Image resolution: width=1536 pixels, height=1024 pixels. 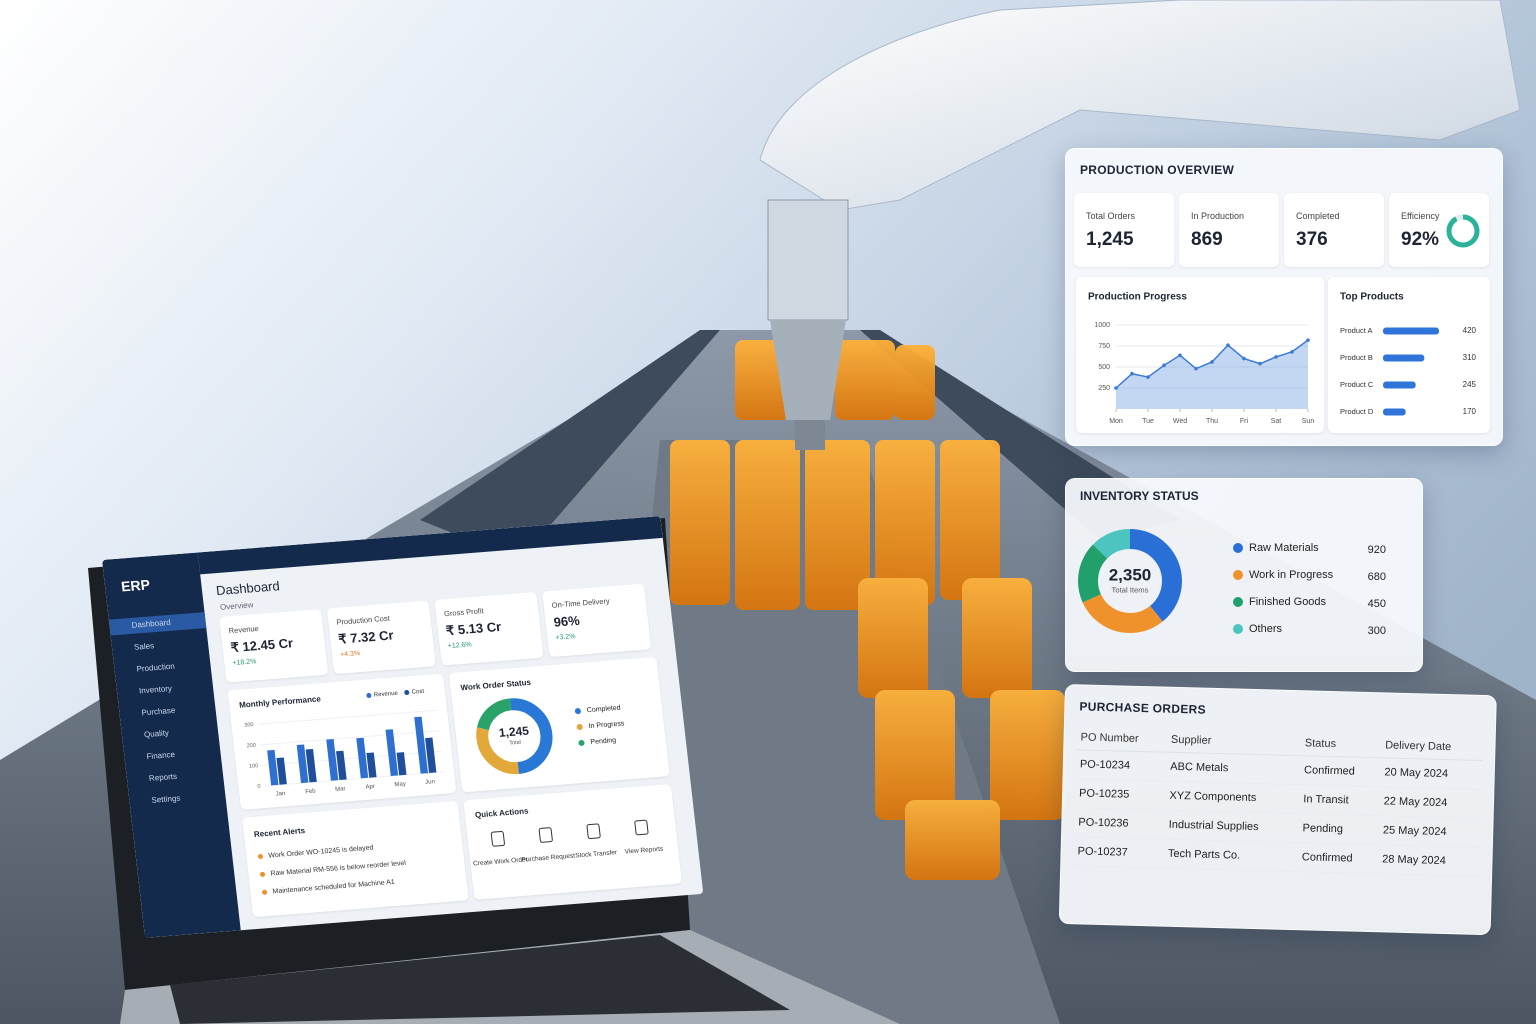 I want to click on donut-segment, so click(x=1130, y=581).